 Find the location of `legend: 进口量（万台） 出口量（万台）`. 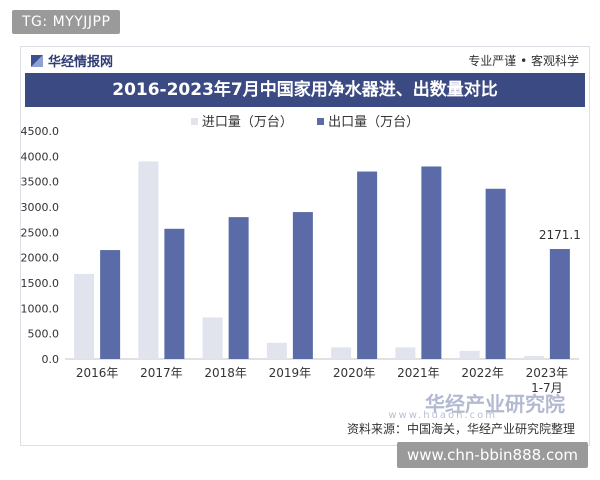

legend: 进口量（万台） 出口量（万台） is located at coordinates (305, 120).